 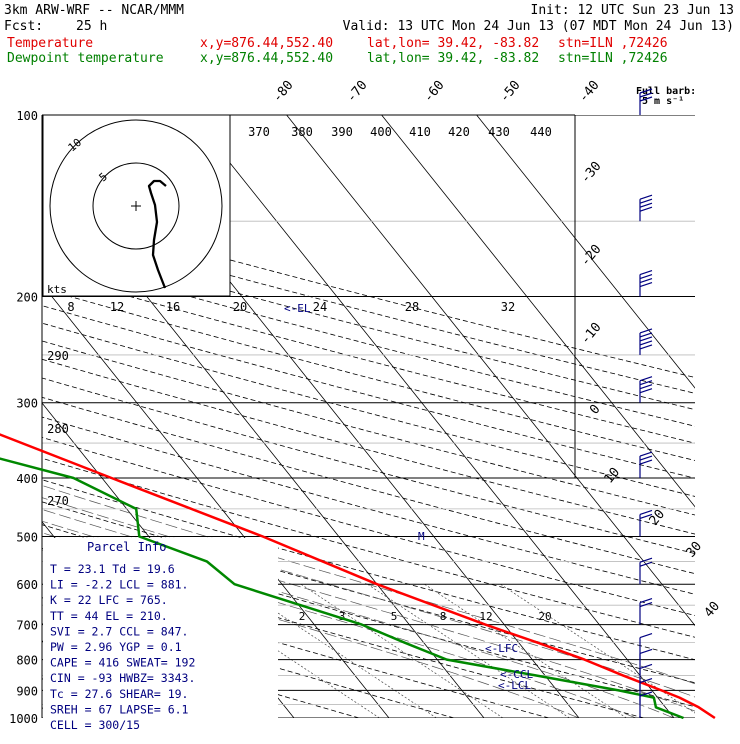 What do you see at coordinates (57, 289) in the screenshot?
I see `hodograph-unit: kts` at bounding box center [57, 289].